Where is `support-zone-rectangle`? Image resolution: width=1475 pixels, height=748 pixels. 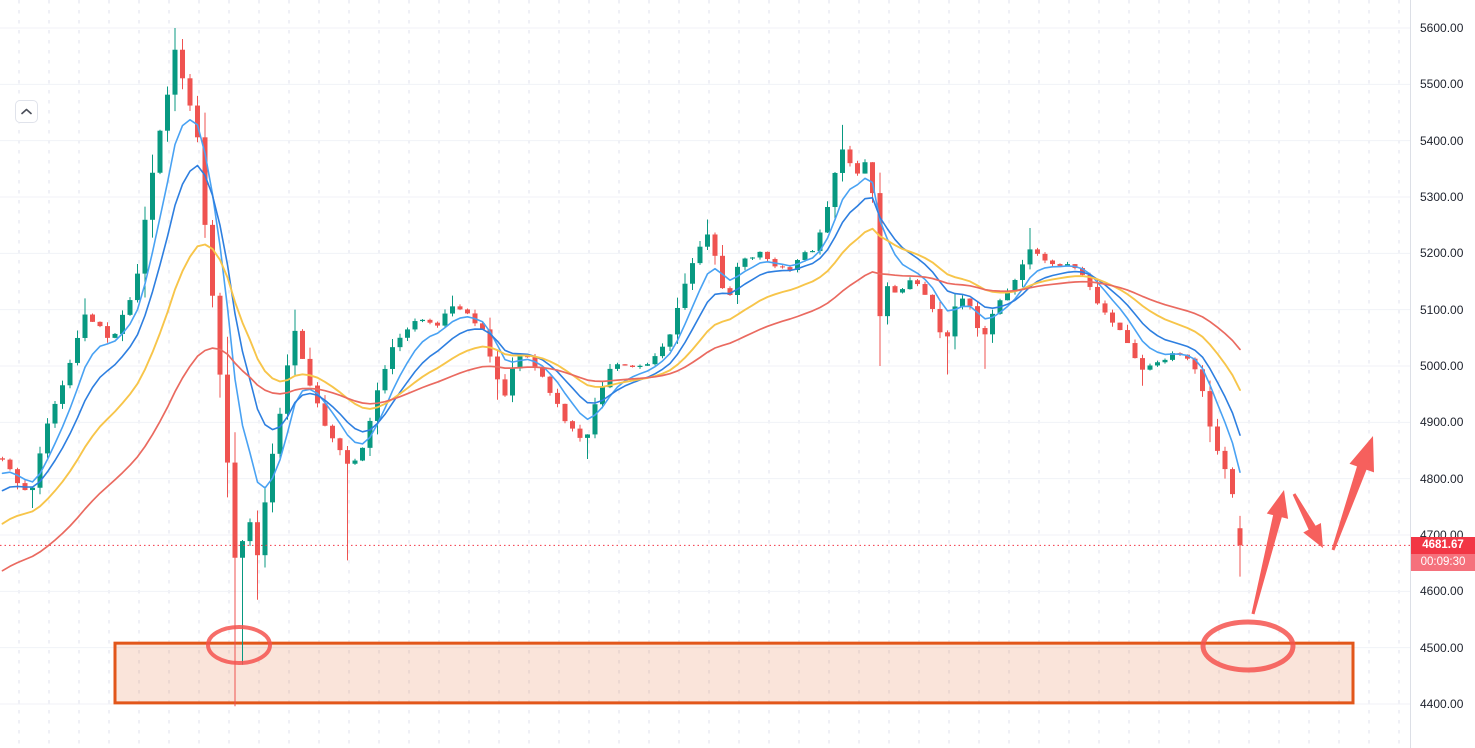 support-zone-rectangle is located at coordinates (734, 673).